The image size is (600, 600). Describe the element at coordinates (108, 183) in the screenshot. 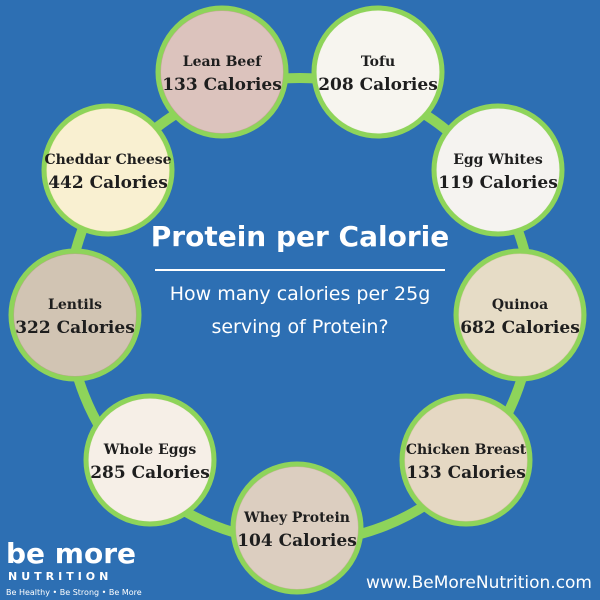

I see `food-calories: 442 Calories` at that location.